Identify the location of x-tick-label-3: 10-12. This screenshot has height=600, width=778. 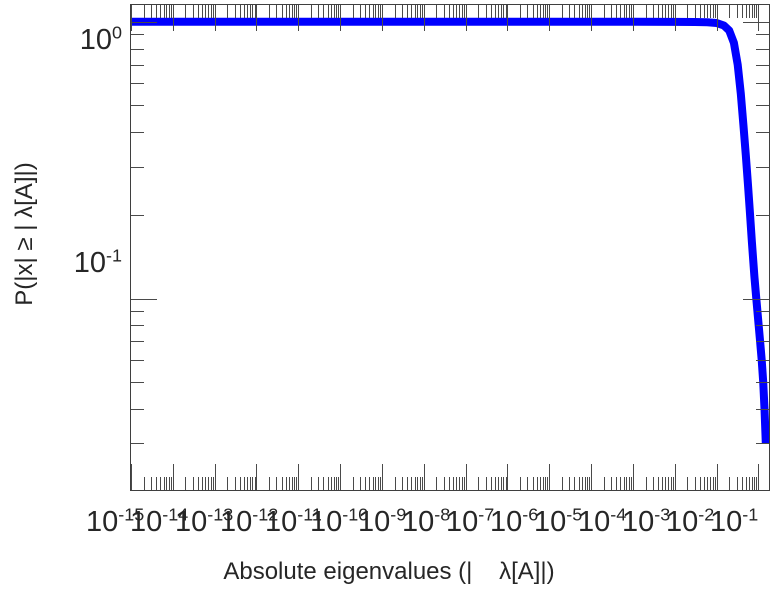
(249, 521).